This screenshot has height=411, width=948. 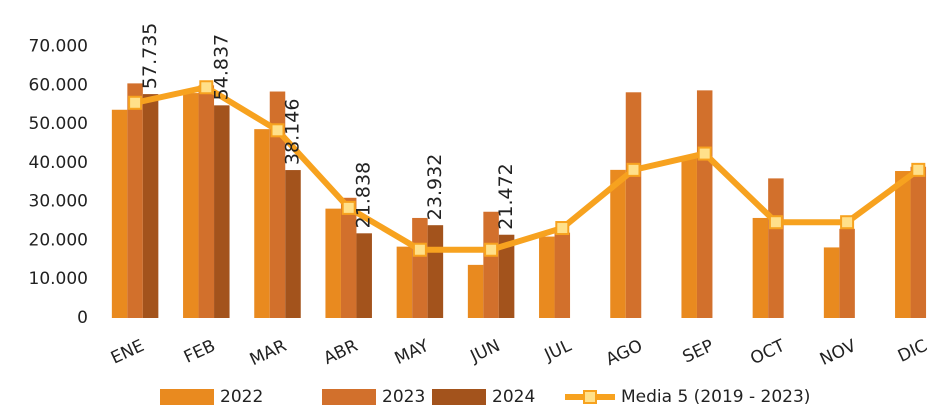 What do you see at coordinates (767, 352) in the screenshot?
I see `x-tick-label: OCT` at bounding box center [767, 352].